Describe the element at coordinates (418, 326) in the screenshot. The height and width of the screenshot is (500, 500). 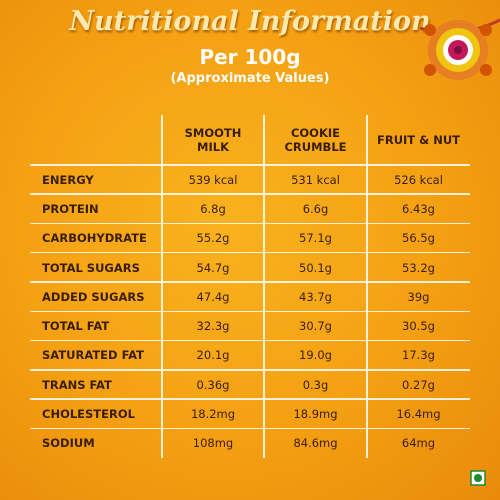
I see `cell-value: 30.5g` at that location.